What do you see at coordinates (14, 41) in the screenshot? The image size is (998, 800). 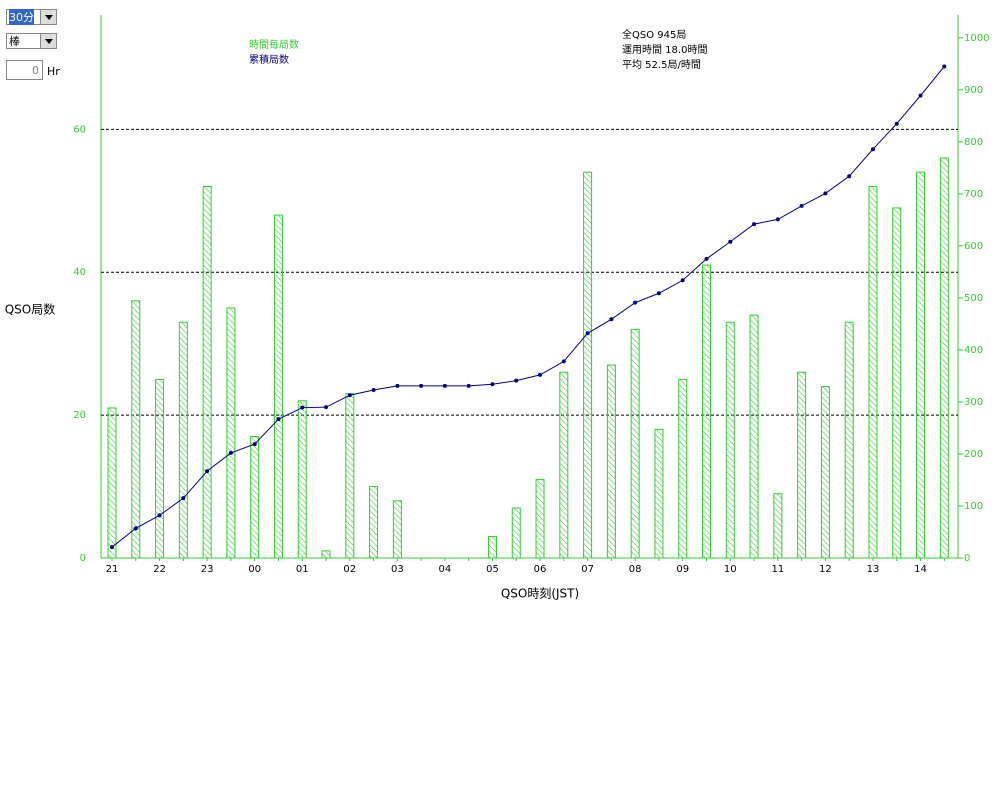 I see `style-value: 棒` at bounding box center [14, 41].